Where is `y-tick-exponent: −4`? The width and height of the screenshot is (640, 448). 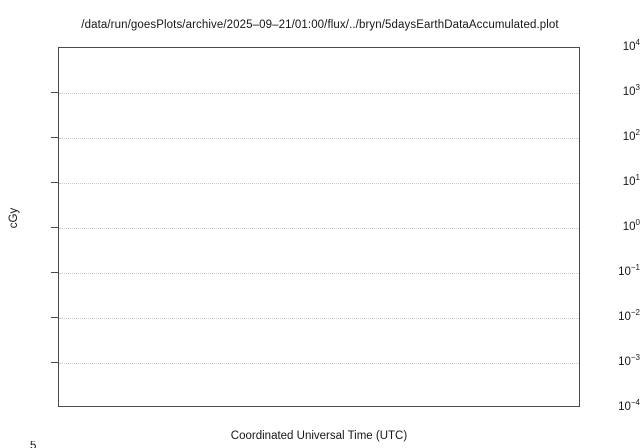 y-tick-exponent: −4 is located at coordinates (635, 403).